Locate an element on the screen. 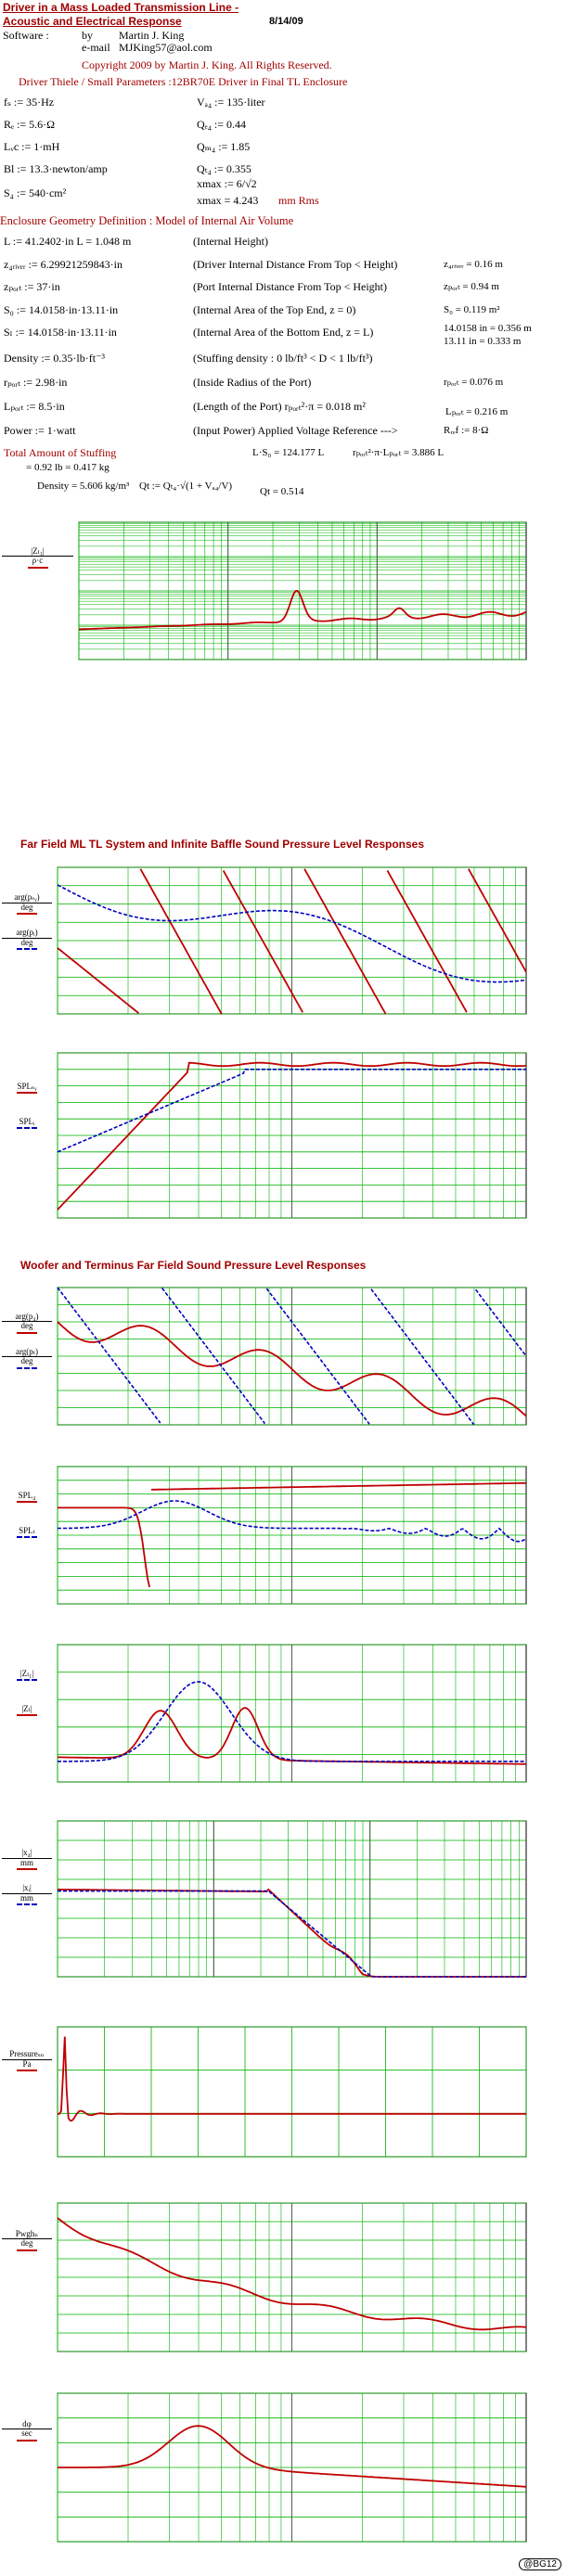 The height and width of the screenshot is (2576, 580). title-line-2: Acoustic and Electrical Response is located at coordinates (93, 21).